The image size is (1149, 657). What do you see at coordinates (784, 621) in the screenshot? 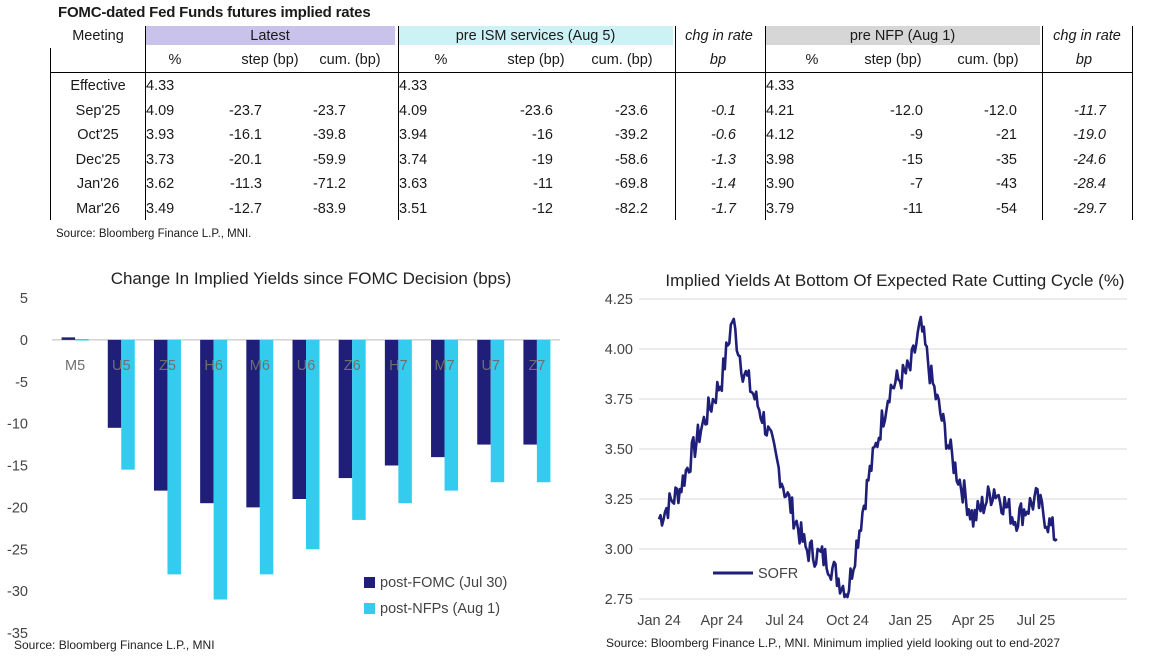
I see `x-tick-label: Jul 24` at bounding box center [784, 621].